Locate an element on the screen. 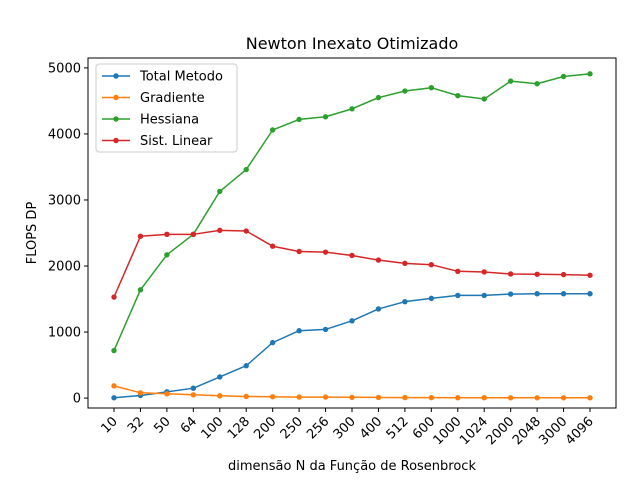 This screenshot has width=640, height=480. legend-label-total-metodo: Total Metodo is located at coordinates (181, 77).